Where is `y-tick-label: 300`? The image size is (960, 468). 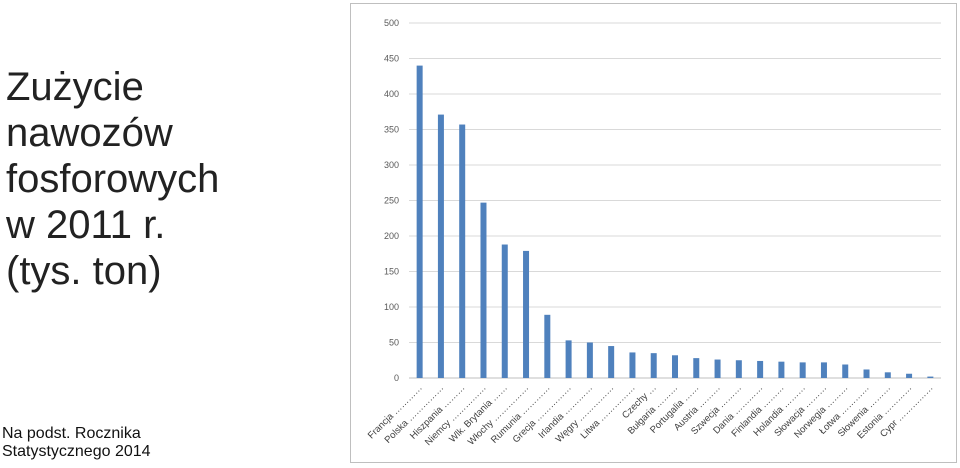
y-tick-label: 300 is located at coordinates (391, 165).